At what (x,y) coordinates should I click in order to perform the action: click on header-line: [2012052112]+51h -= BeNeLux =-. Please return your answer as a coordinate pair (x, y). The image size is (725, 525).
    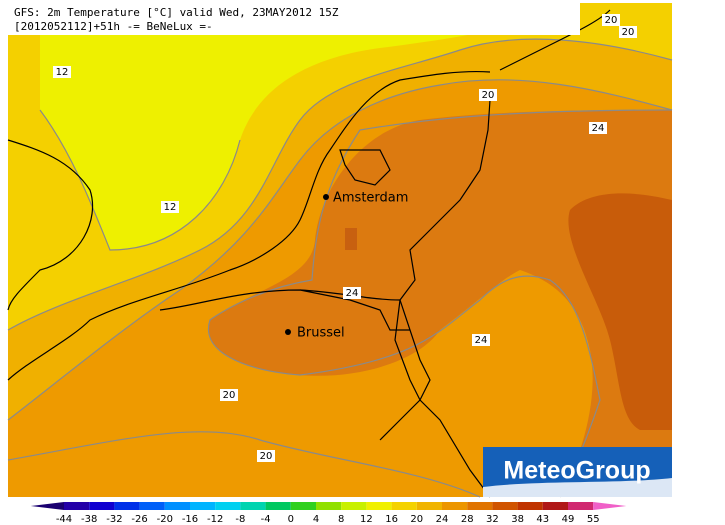
    Looking at the image, I should click on (113, 26).